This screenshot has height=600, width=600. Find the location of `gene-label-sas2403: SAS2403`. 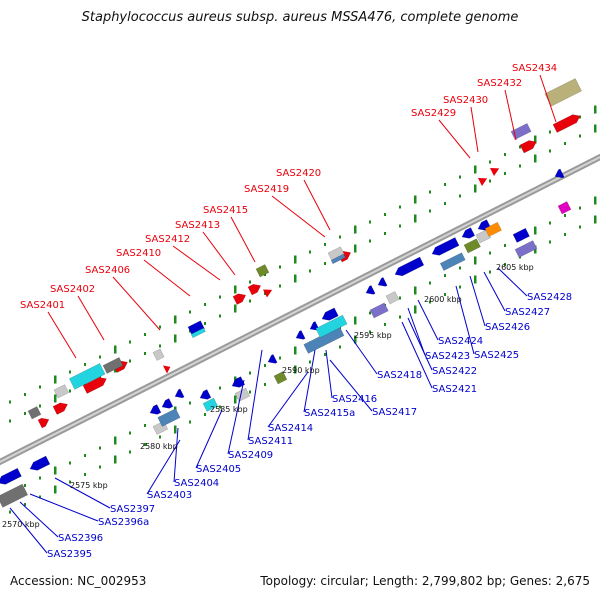

gene-label-sas2403: SAS2403 is located at coordinates (169, 495).